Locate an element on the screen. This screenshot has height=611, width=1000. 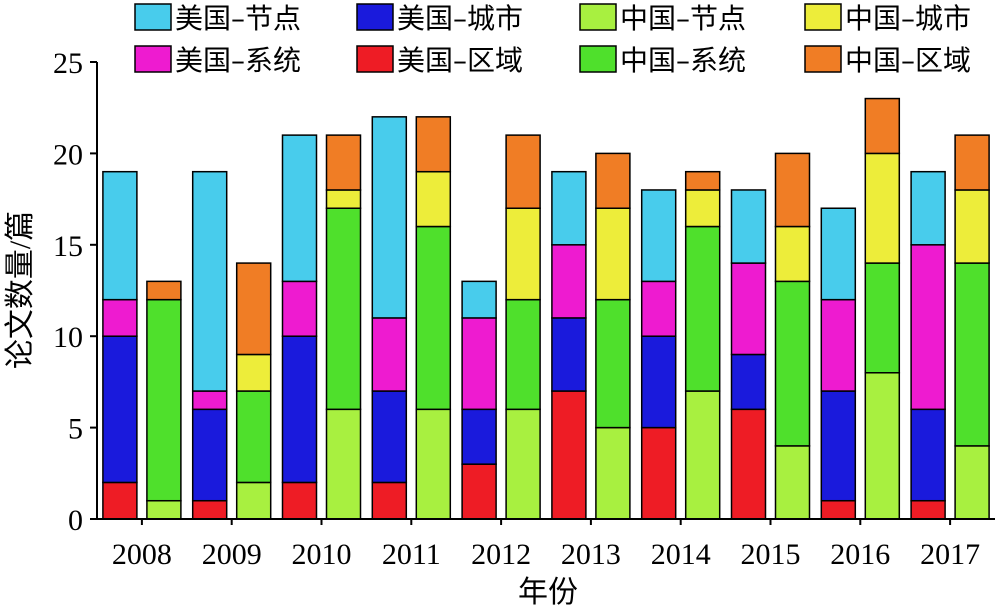
x-tick-label: 2008 is located at coordinates (142, 554).